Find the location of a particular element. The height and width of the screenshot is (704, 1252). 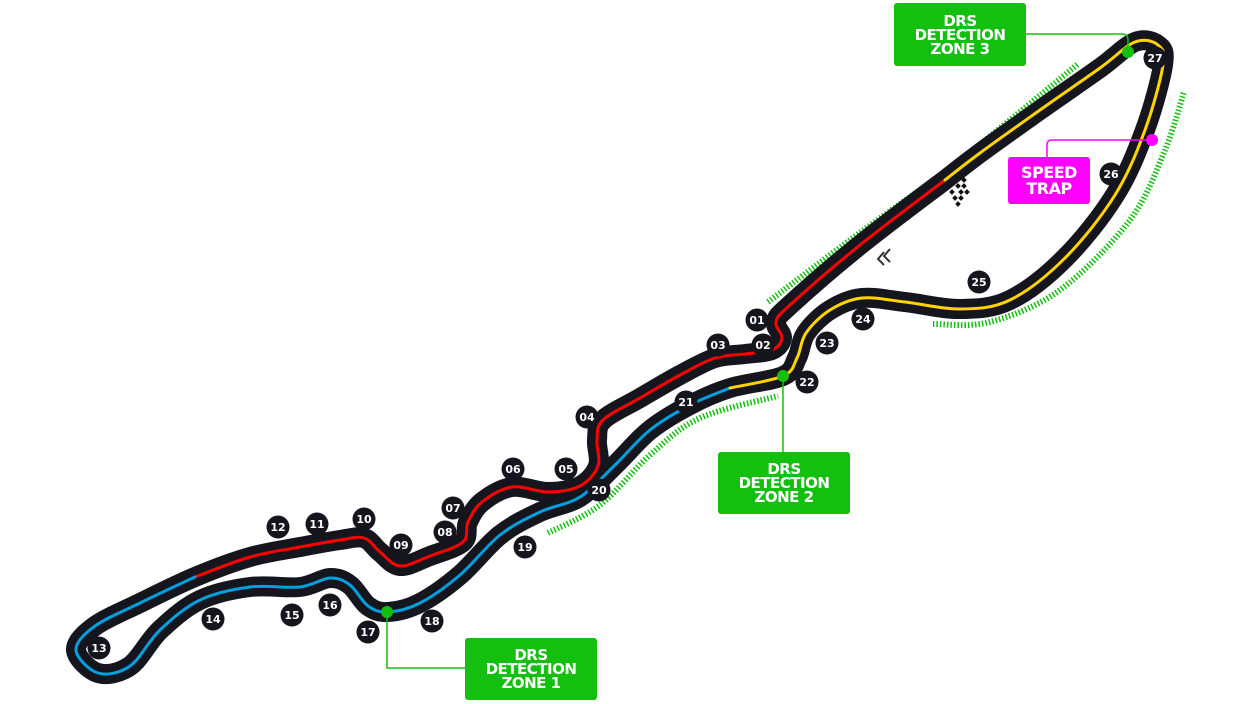

turn-number: 26 is located at coordinates (1111, 174).